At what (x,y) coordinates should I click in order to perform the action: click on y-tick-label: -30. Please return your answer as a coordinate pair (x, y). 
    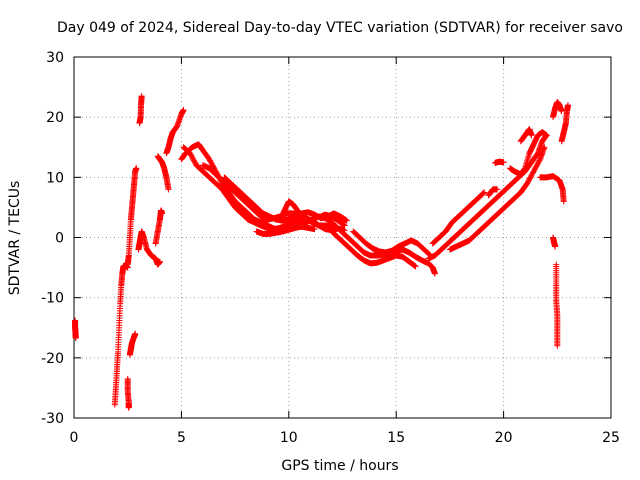
    Looking at the image, I should click on (52, 419).